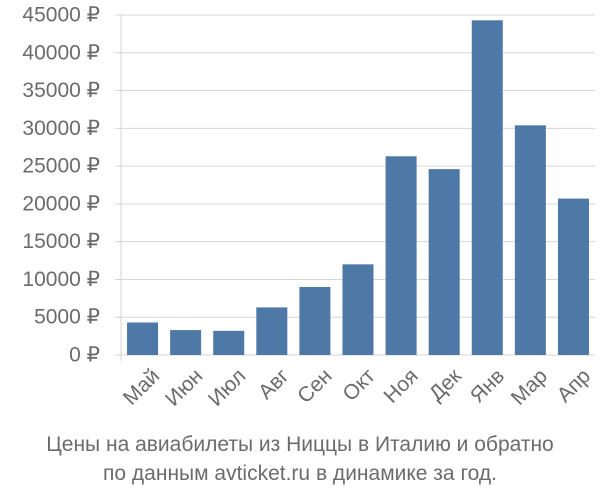  What do you see at coordinates (487, 385) in the screenshot?
I see `x-tick-label: Янв` at bounding box center [487, 385].